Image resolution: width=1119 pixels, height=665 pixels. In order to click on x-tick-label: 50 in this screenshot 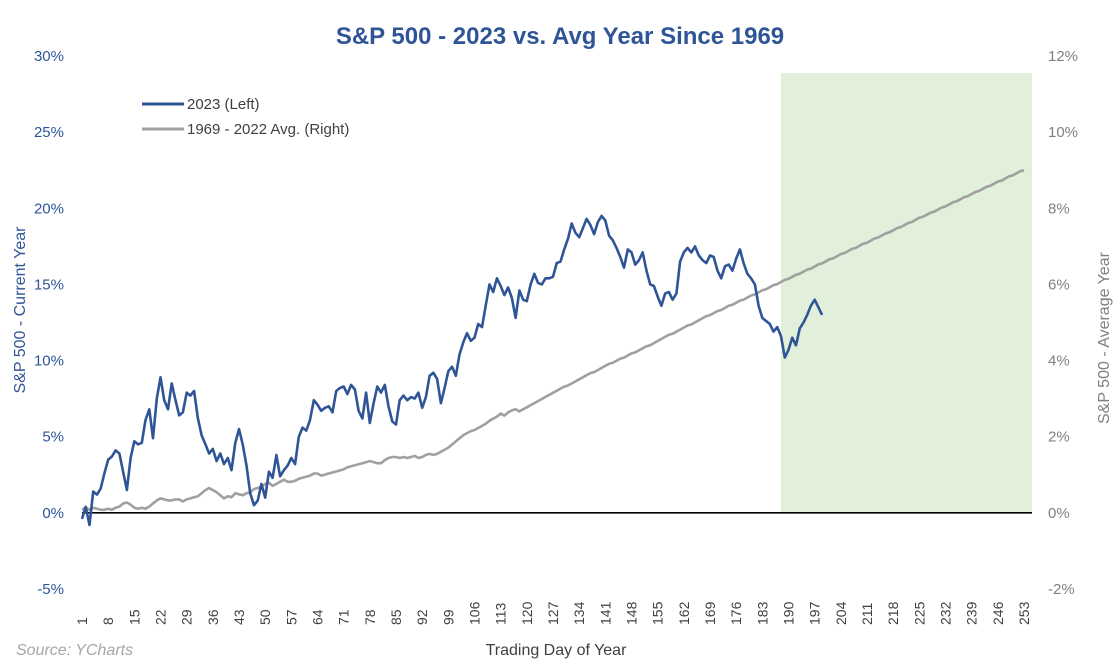, I will do `click(265, 617)`.